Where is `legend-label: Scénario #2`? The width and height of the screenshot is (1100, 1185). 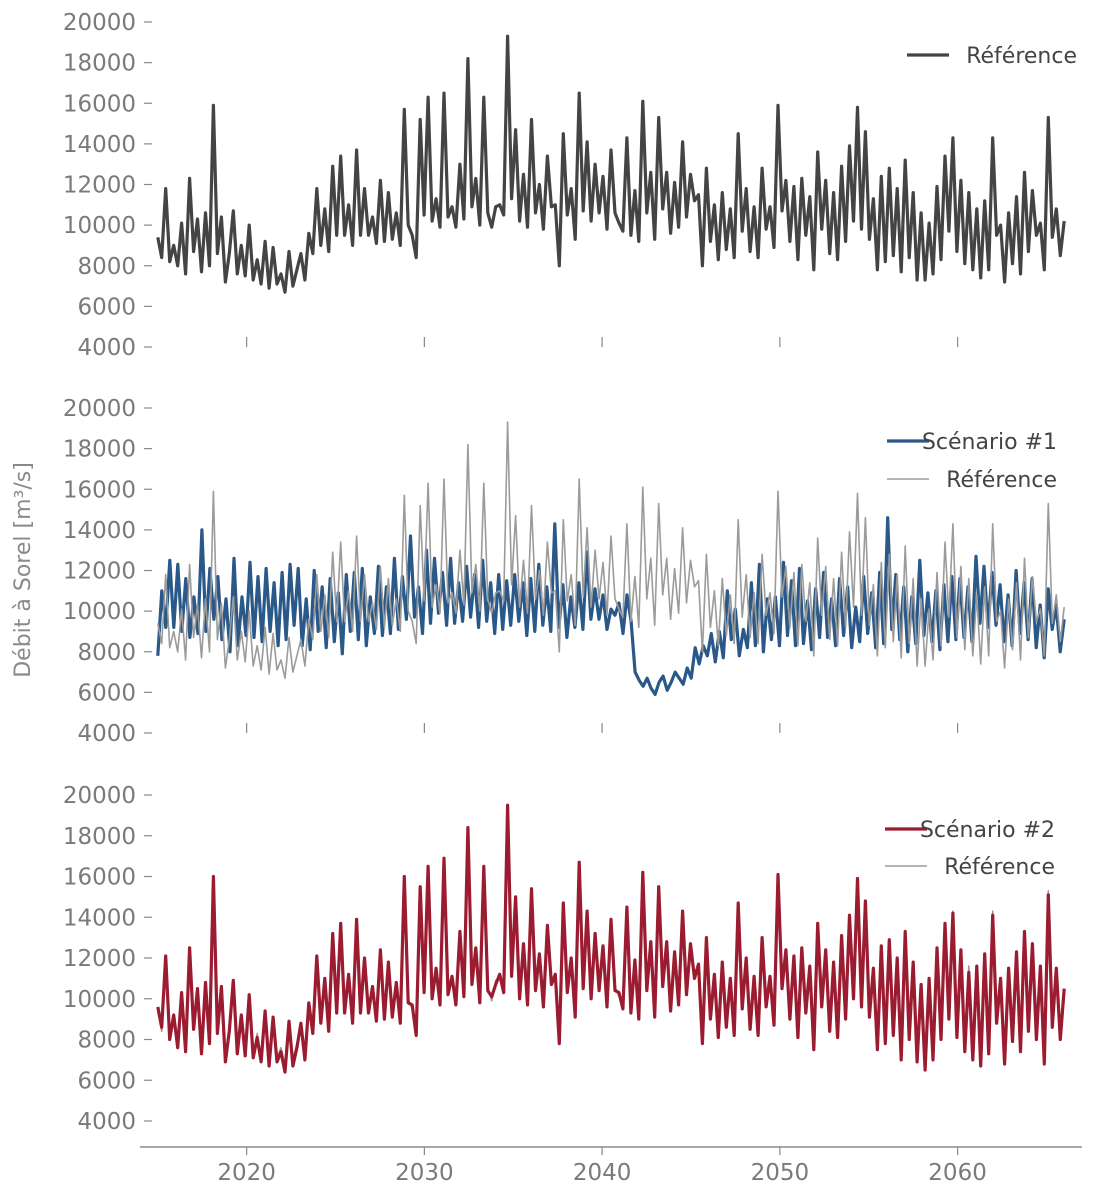
legend-label: Scénario #2 is located at coordinates (987, 830).